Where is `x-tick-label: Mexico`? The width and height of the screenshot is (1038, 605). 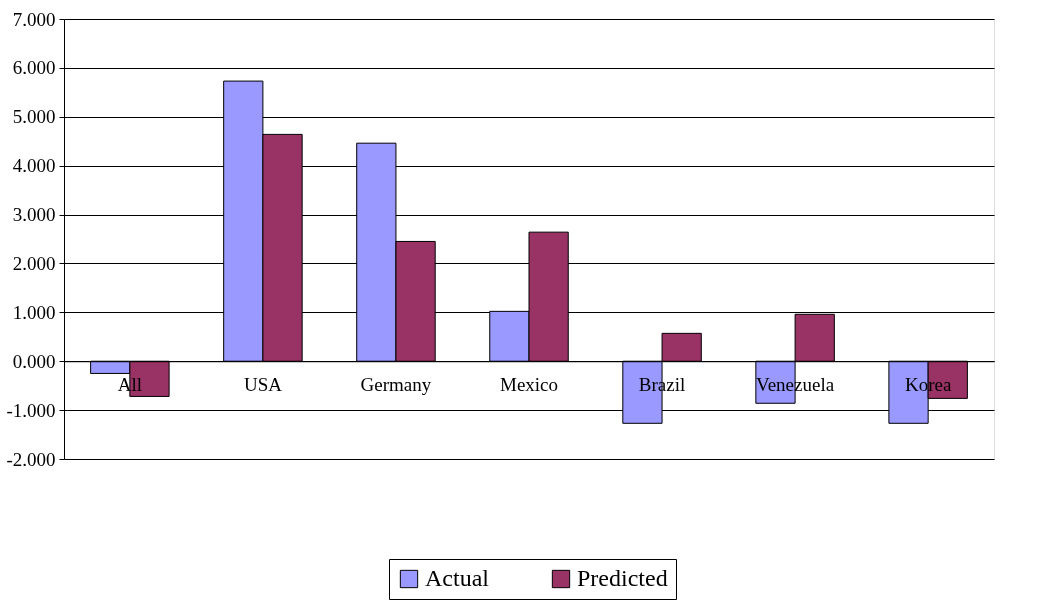 x-tick-label: Mexico is located at coordinates (529, 384).